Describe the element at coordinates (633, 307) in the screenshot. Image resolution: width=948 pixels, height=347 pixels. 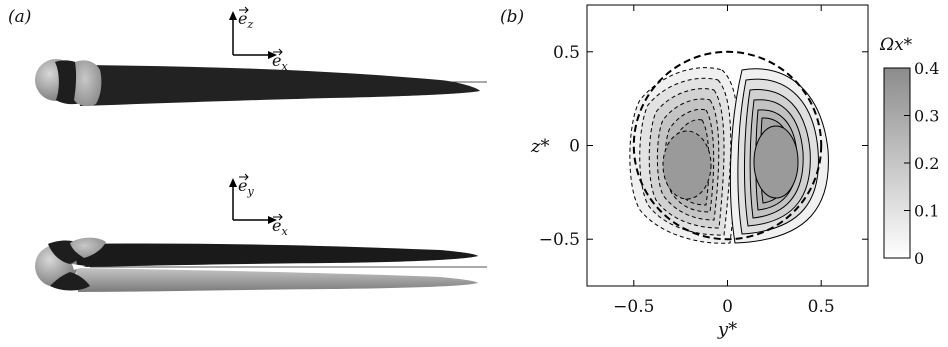
I see `x-tick-label: −0.5` at that location.